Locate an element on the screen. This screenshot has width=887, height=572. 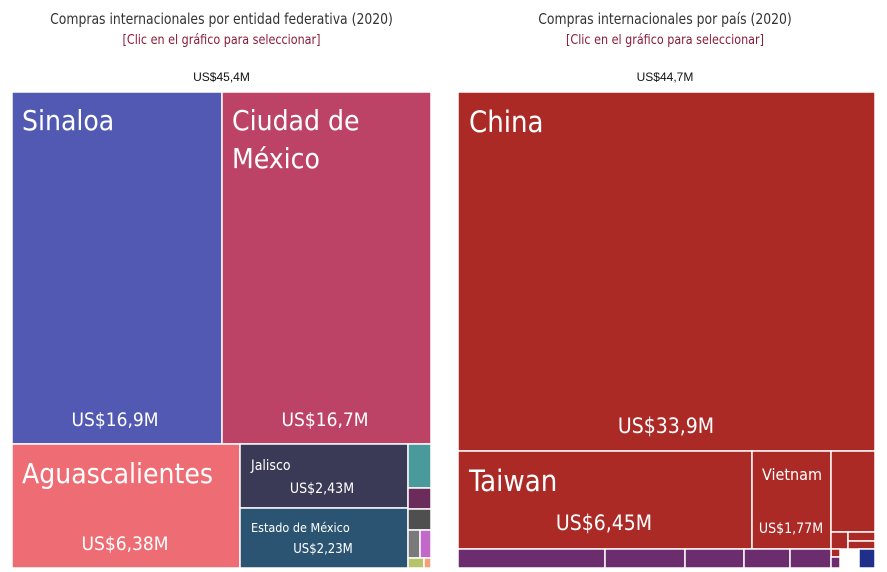
treemap-tile-ciudad-de-m-xico is located at coordinates (326, 268).